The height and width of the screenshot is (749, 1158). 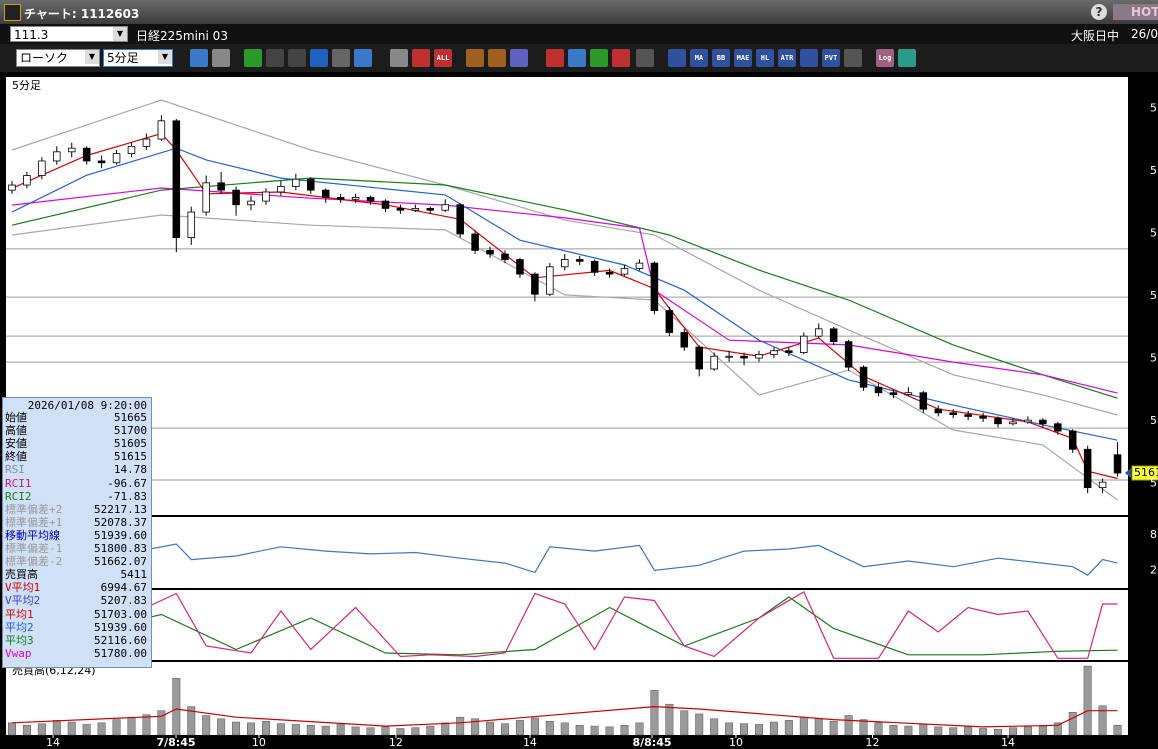 What do you see at coordinates (182, 36) in the screenshot?
I see `symbol-name: 日経225mini 03` at bounding box center [182, 36].